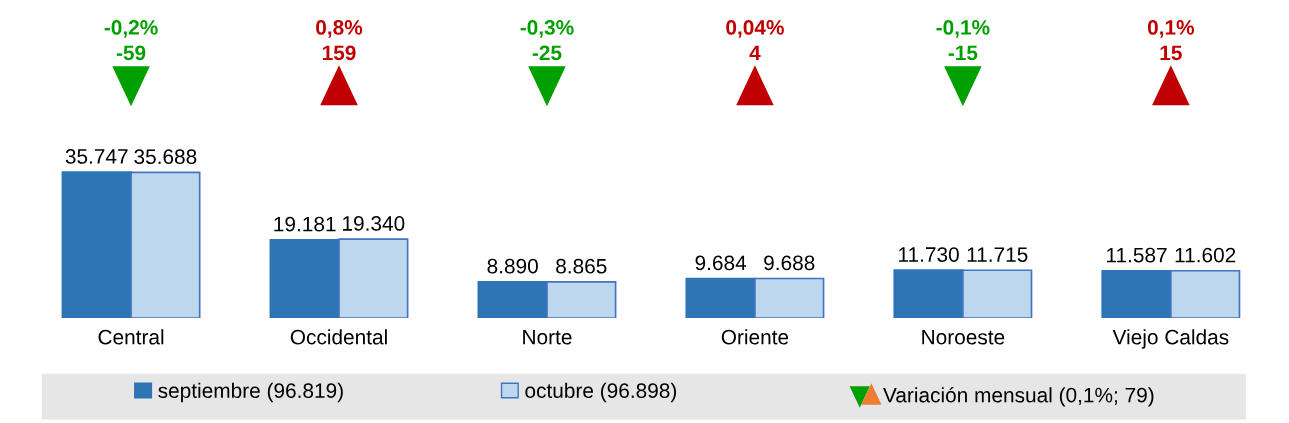 The width and height of the screenshot is (1289, 423). Describe the element at coordinates (581, 266) in the screenshot. I see `data-label: 8.865` at that location.